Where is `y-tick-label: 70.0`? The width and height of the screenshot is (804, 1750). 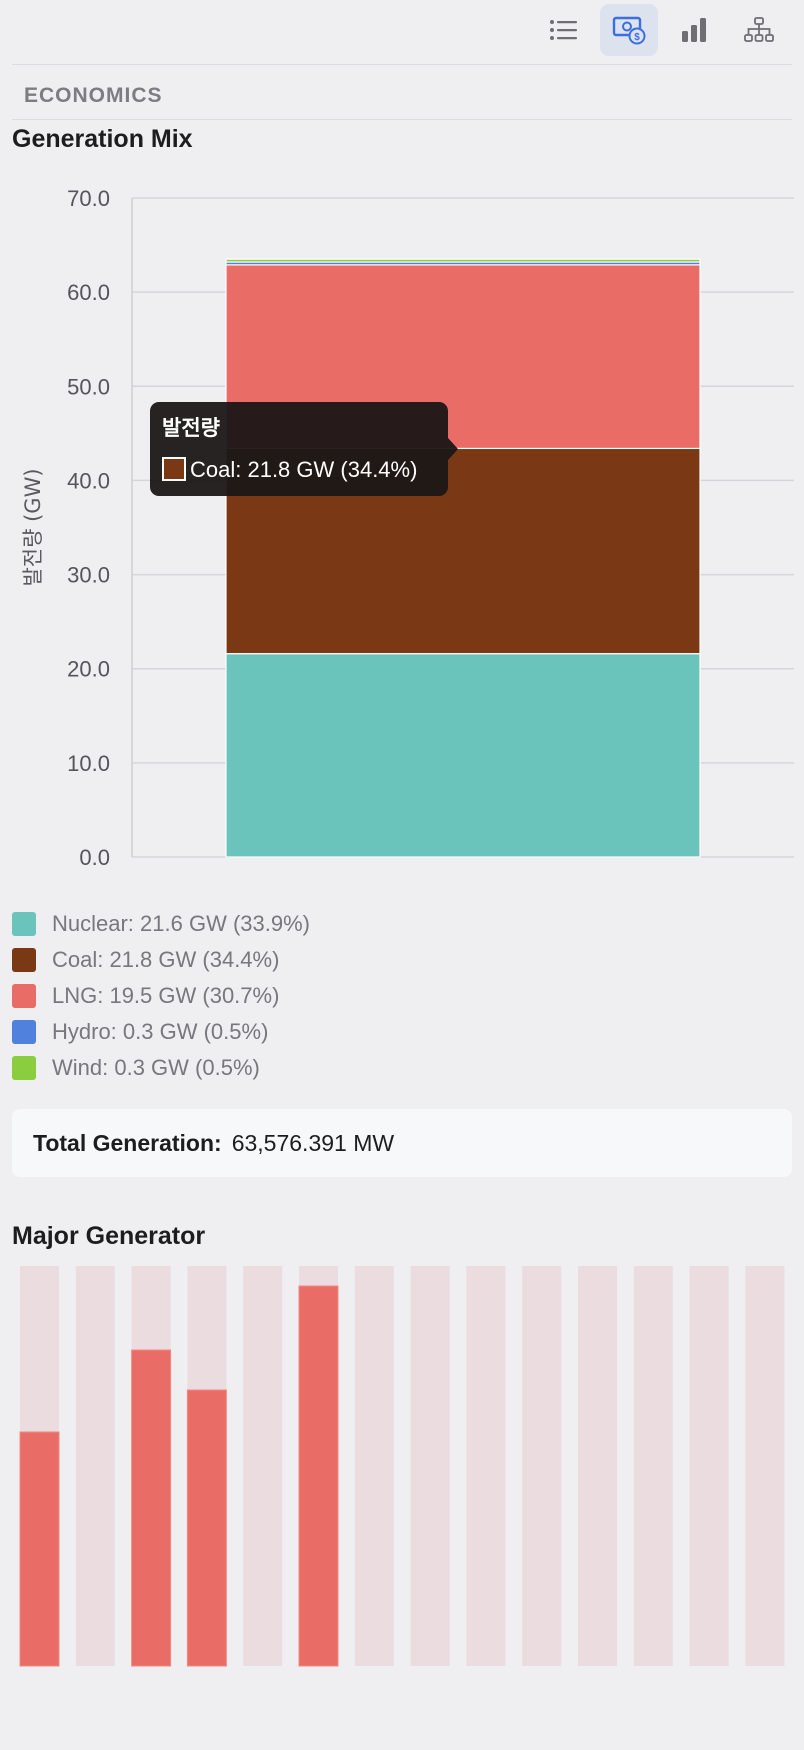 y-tick-label: 70.0 is located at coordinates (88, 198).